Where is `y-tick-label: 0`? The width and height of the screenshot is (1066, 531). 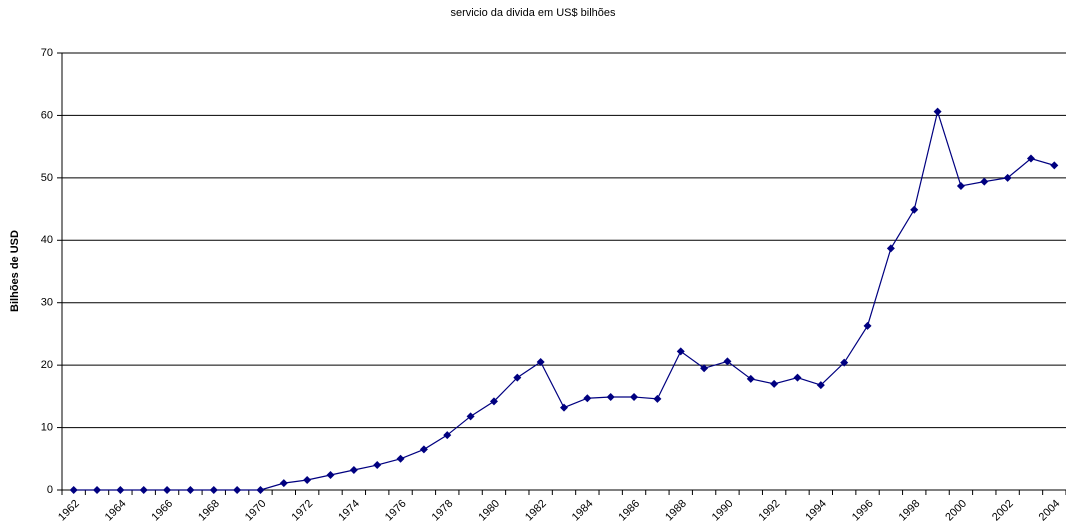 y-tick-label: 0 is located at coordinates (50, 490).